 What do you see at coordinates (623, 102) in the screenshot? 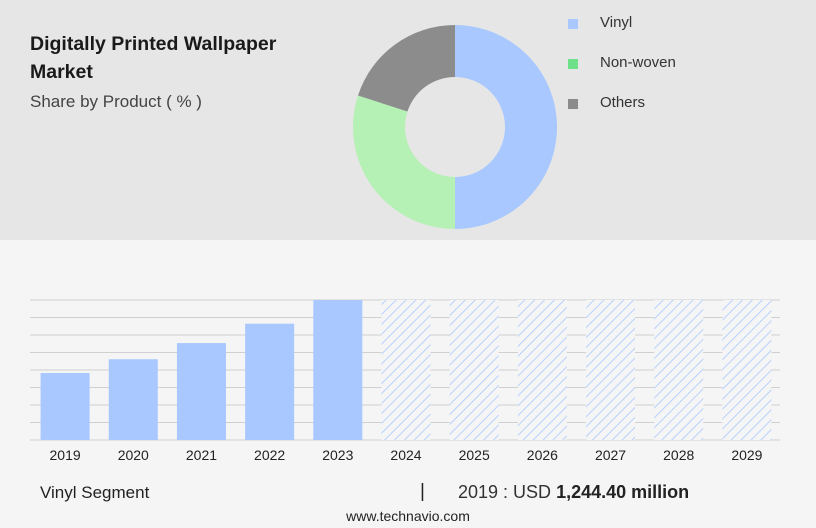
I see `legend-label-others: Others` at bounding box center [623, 102].